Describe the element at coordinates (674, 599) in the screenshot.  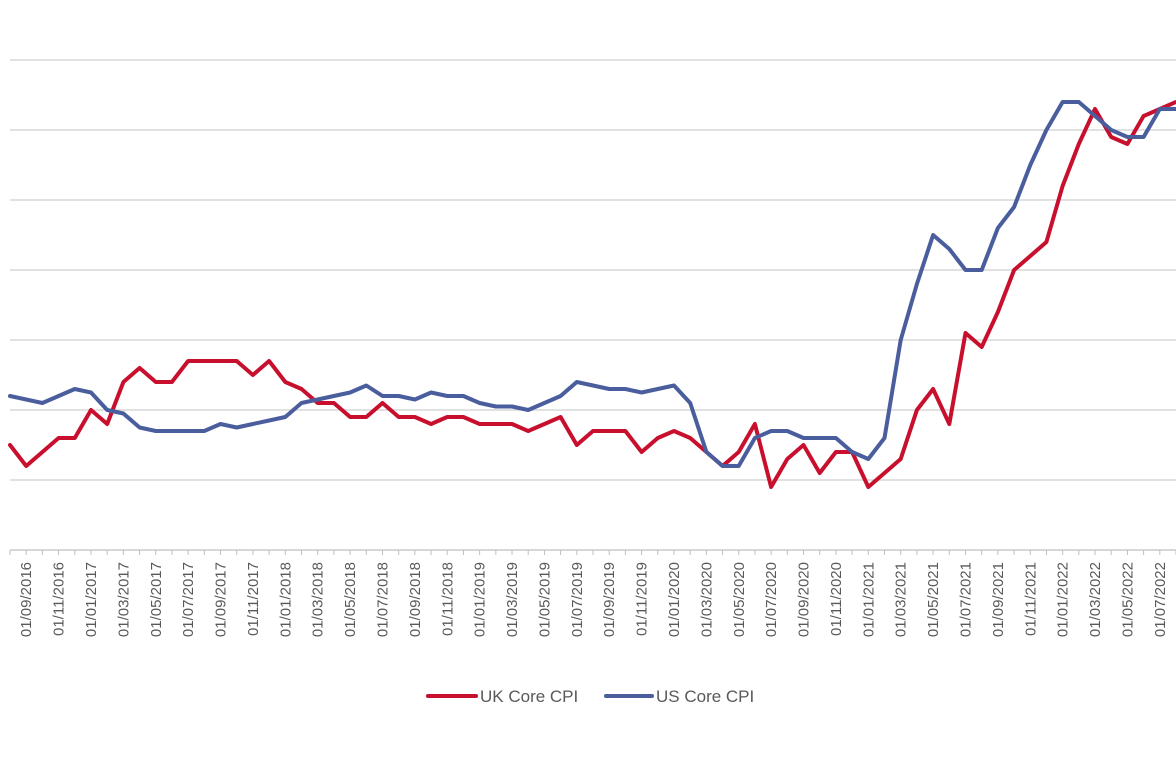
I see `x-tick-label: 01/01/2020` at that location.